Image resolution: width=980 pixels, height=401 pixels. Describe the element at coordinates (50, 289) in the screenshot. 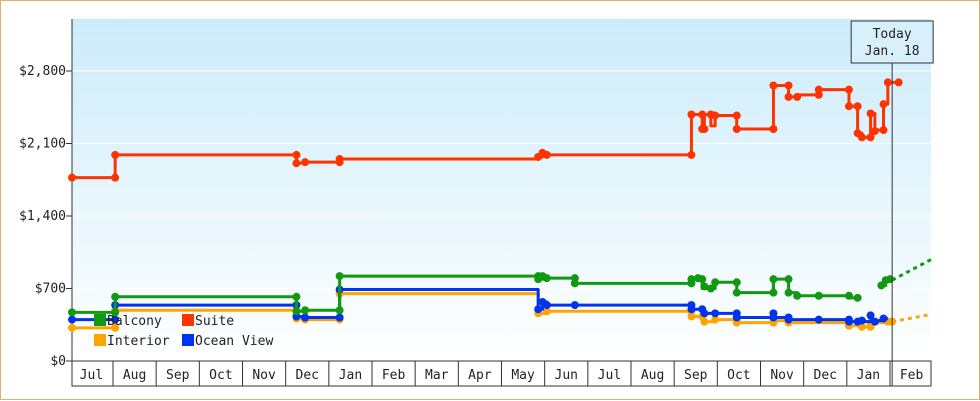

I see `y-tick-label: $700` at that location.